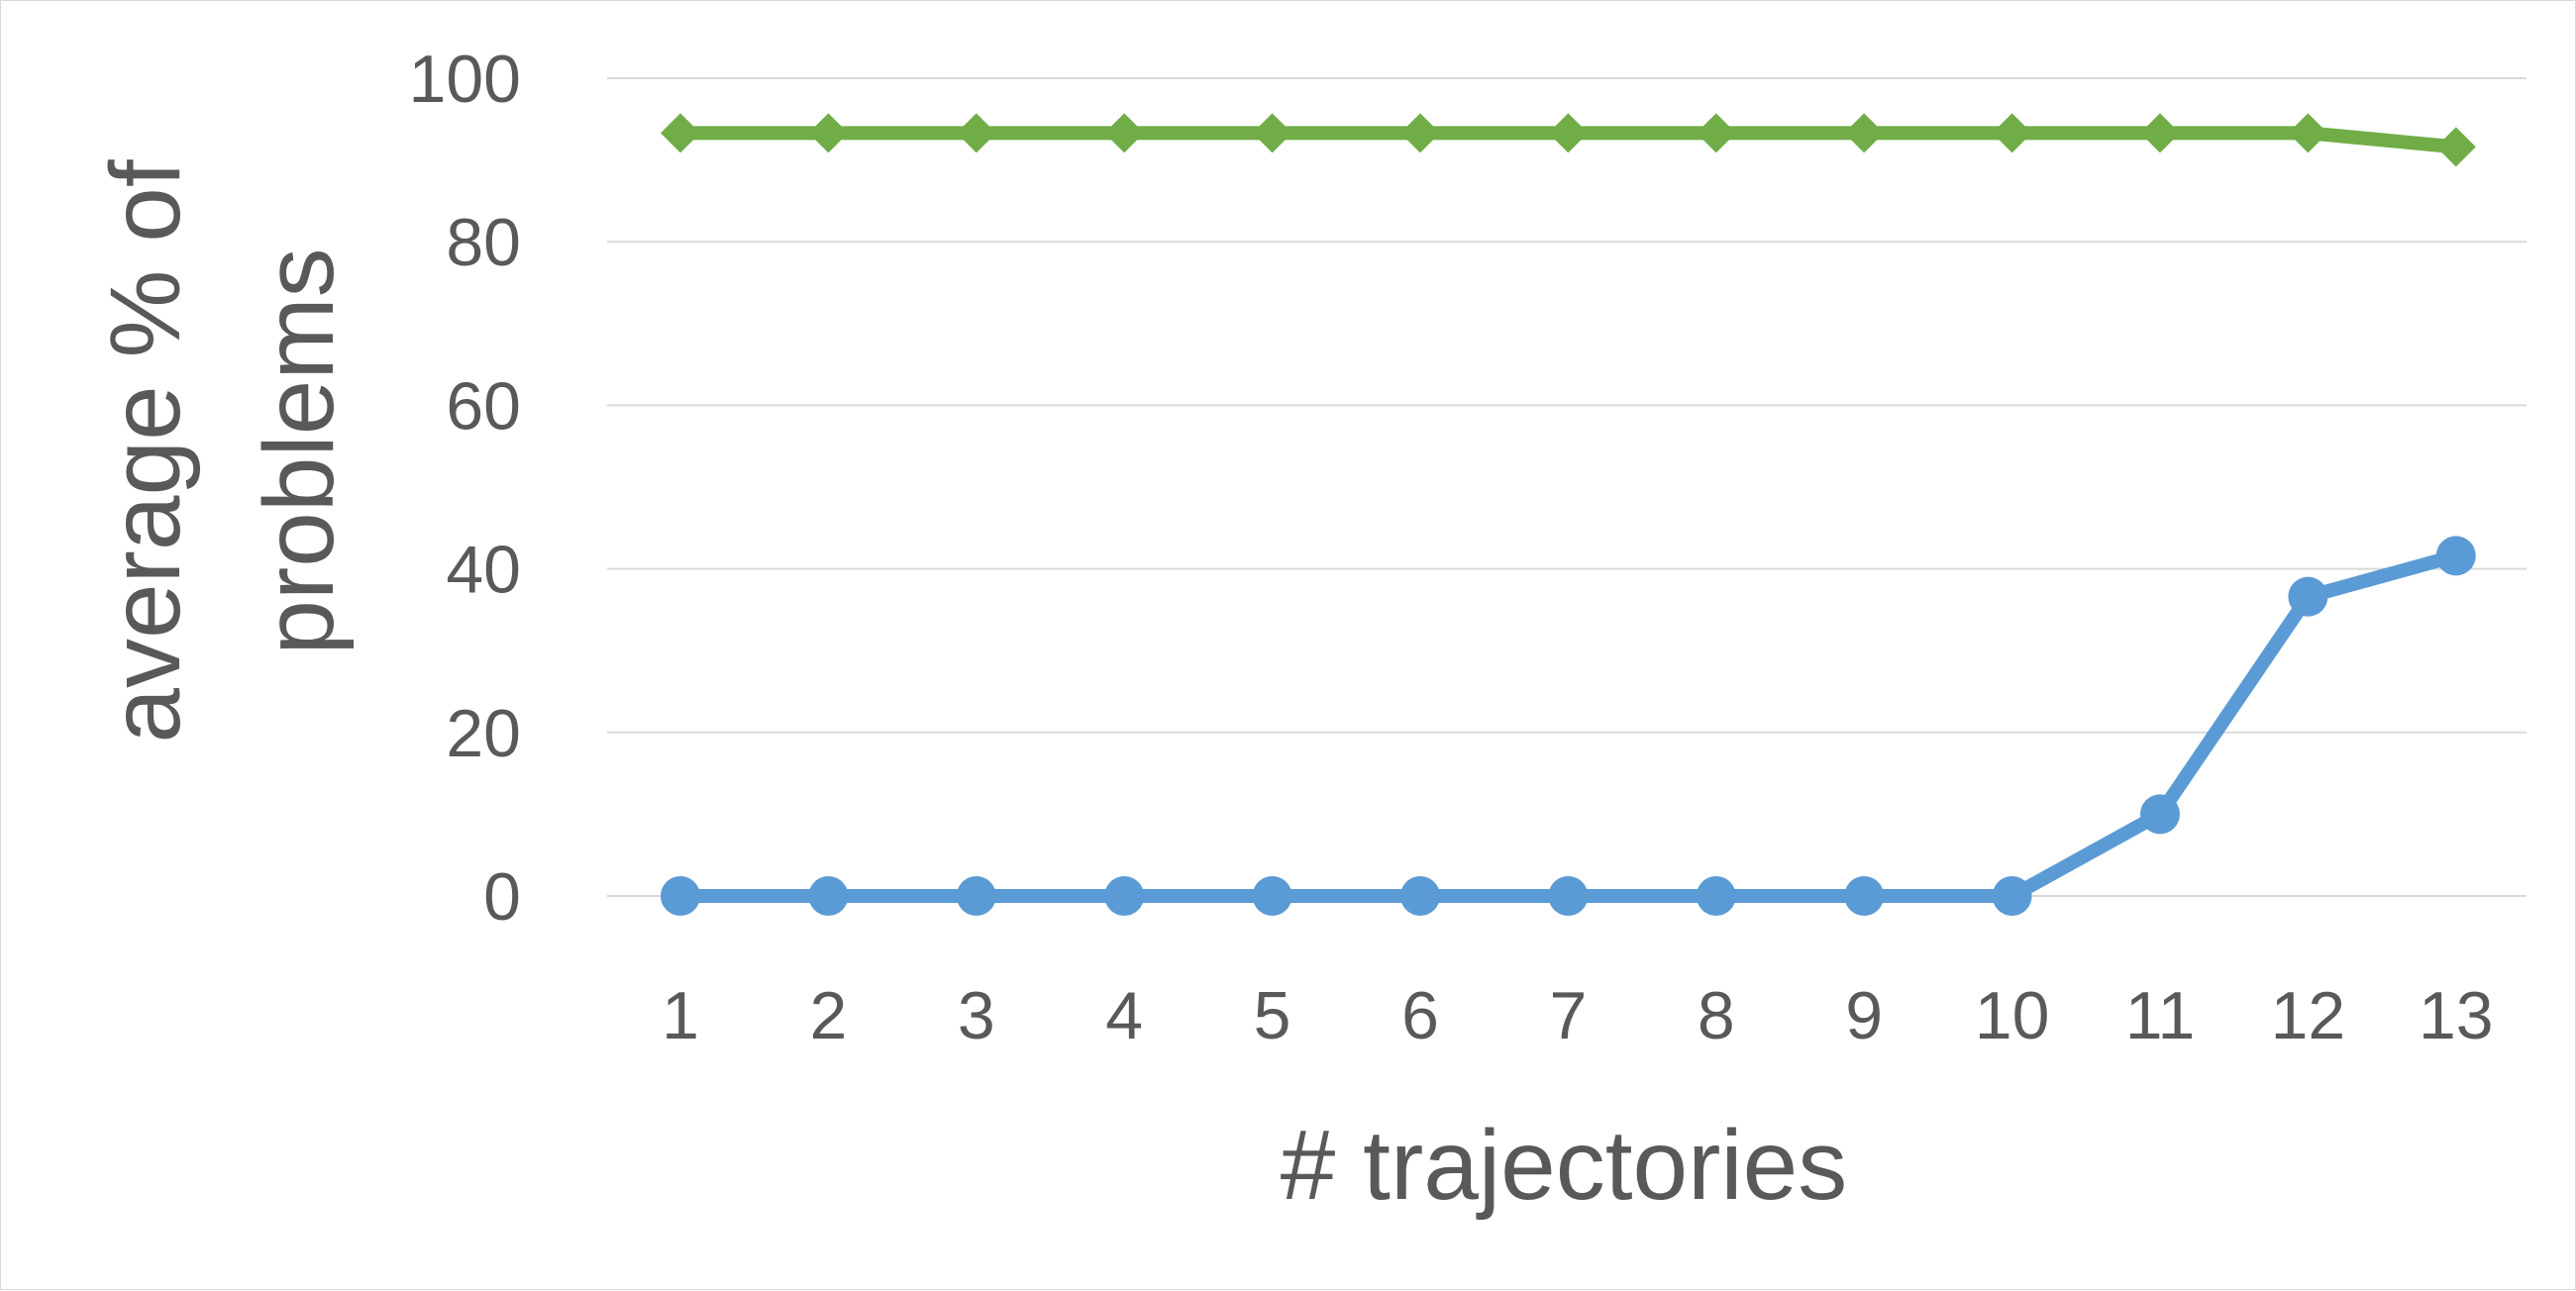 The image size is (2576, 1291). What do you see at coordinates (222, 451) in the screenshot?
I see `y-axis-title: average % of problems` at bounding box center [222, 451].